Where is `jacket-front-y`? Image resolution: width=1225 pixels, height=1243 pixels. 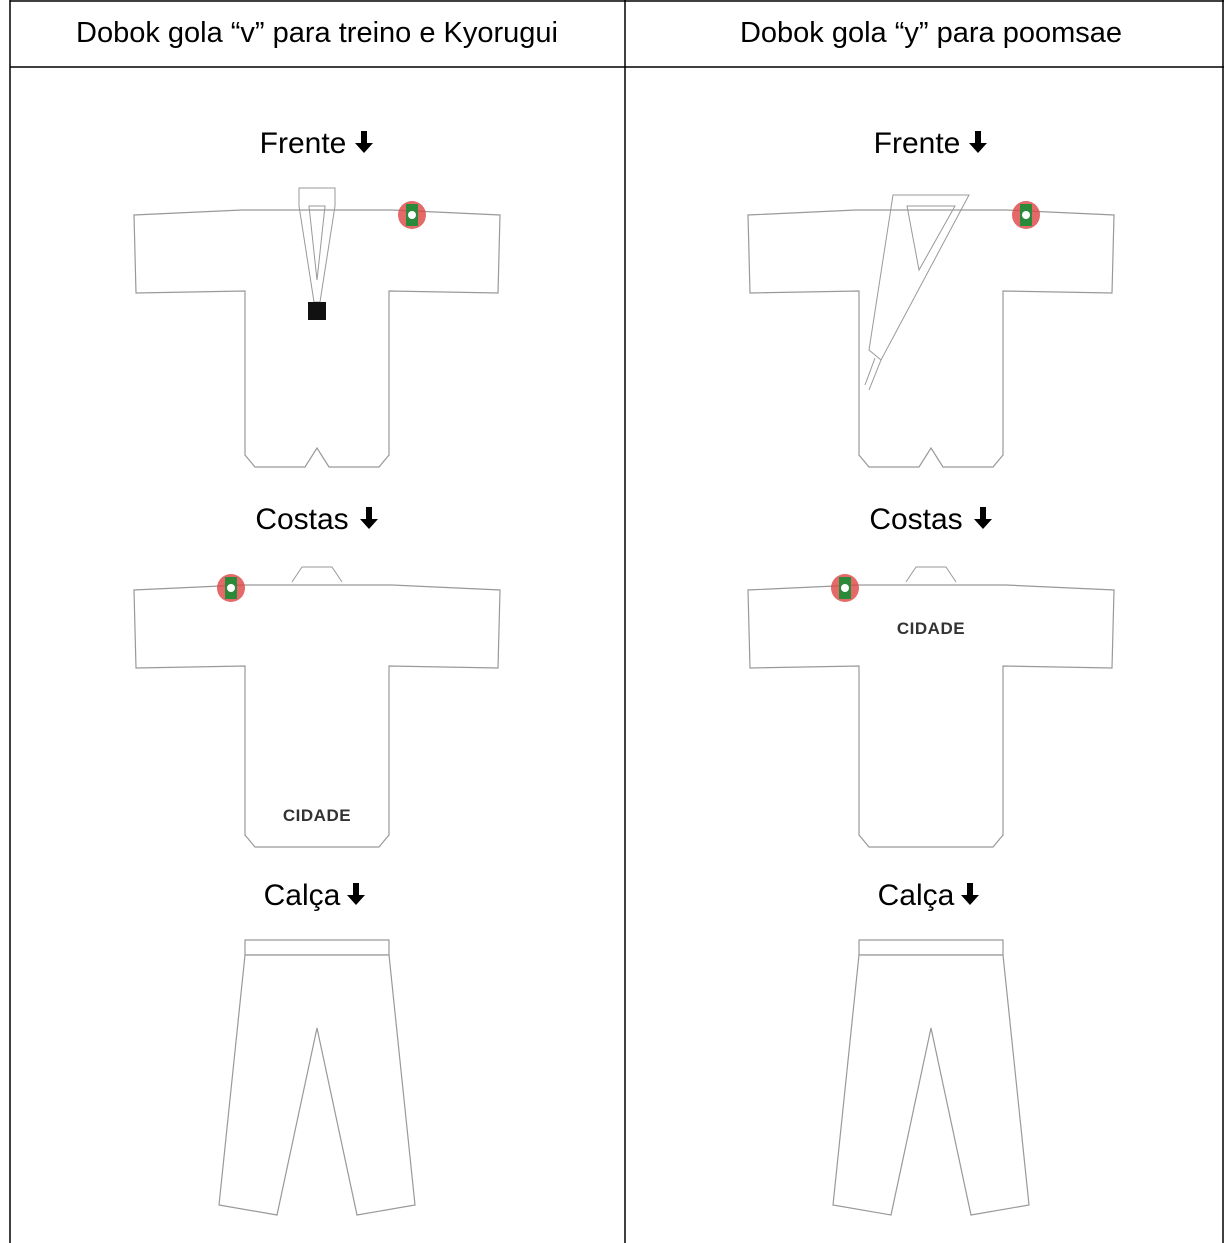
jacket-front-y is located at coordinates (931, 331).